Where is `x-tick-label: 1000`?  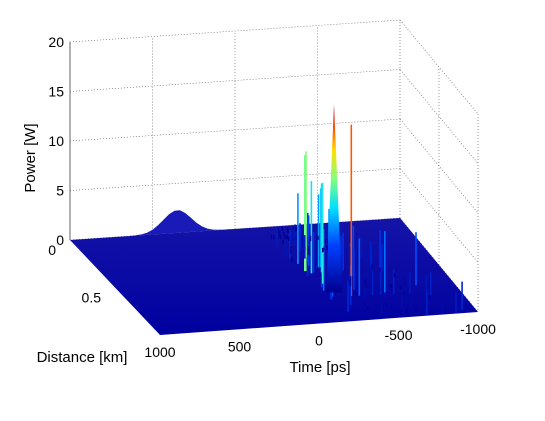
x-tick-label: 1000 is located at coordinates (159, 352).